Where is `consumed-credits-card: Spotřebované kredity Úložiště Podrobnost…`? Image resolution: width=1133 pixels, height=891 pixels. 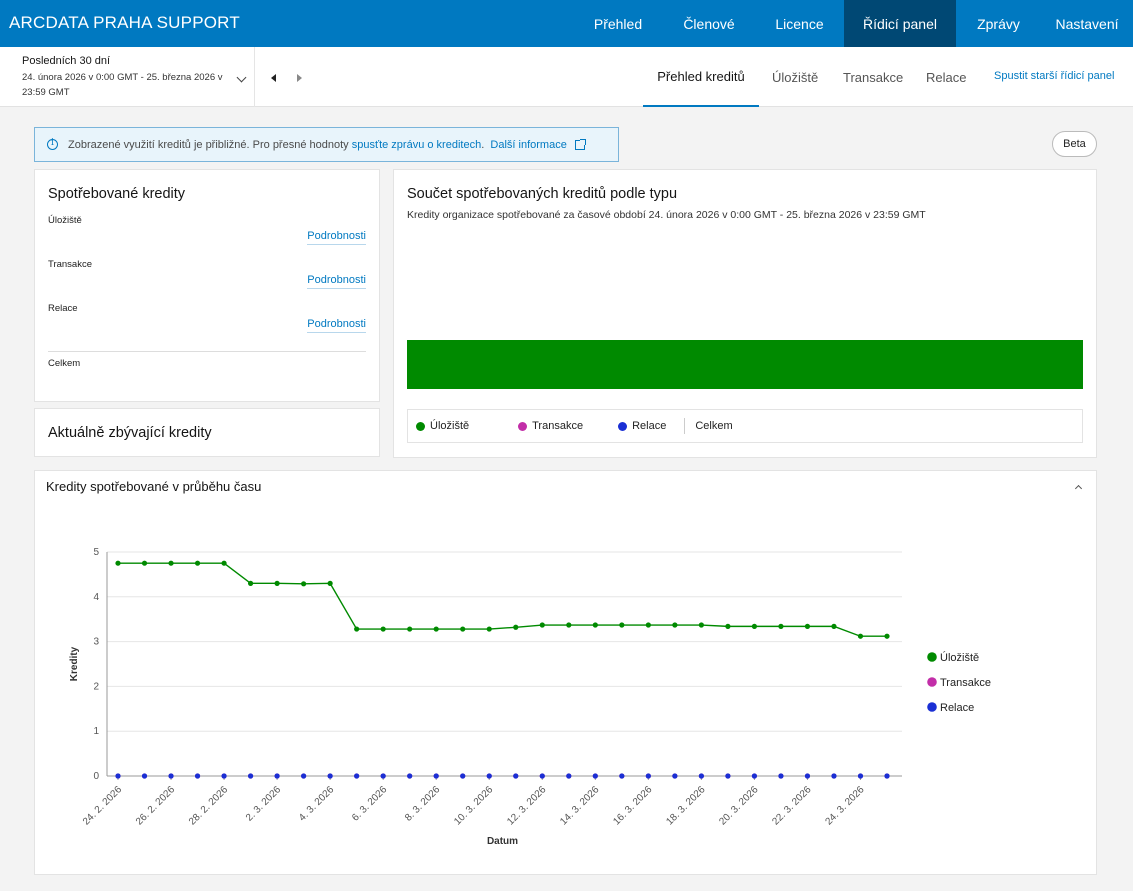
consumed-credits-card: Spotřebované kredity Úložiště Podrobnost… is located at coordinates (207, 285).